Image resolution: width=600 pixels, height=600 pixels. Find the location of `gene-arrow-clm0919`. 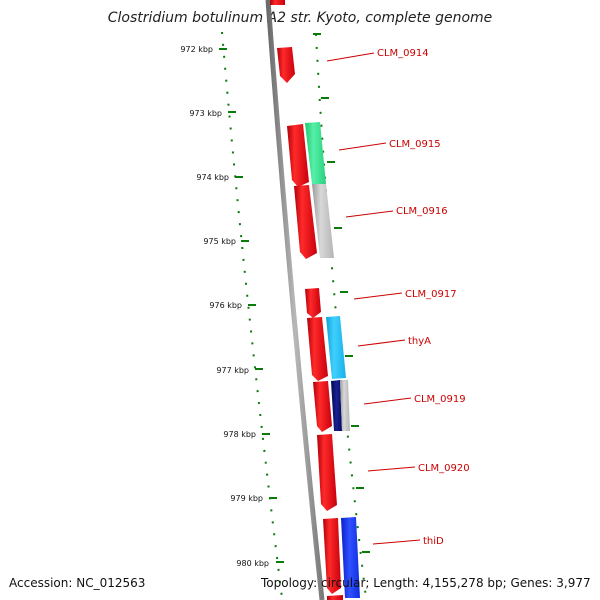

gene-arrow-clm0919 is located at coordinates (322, 406).